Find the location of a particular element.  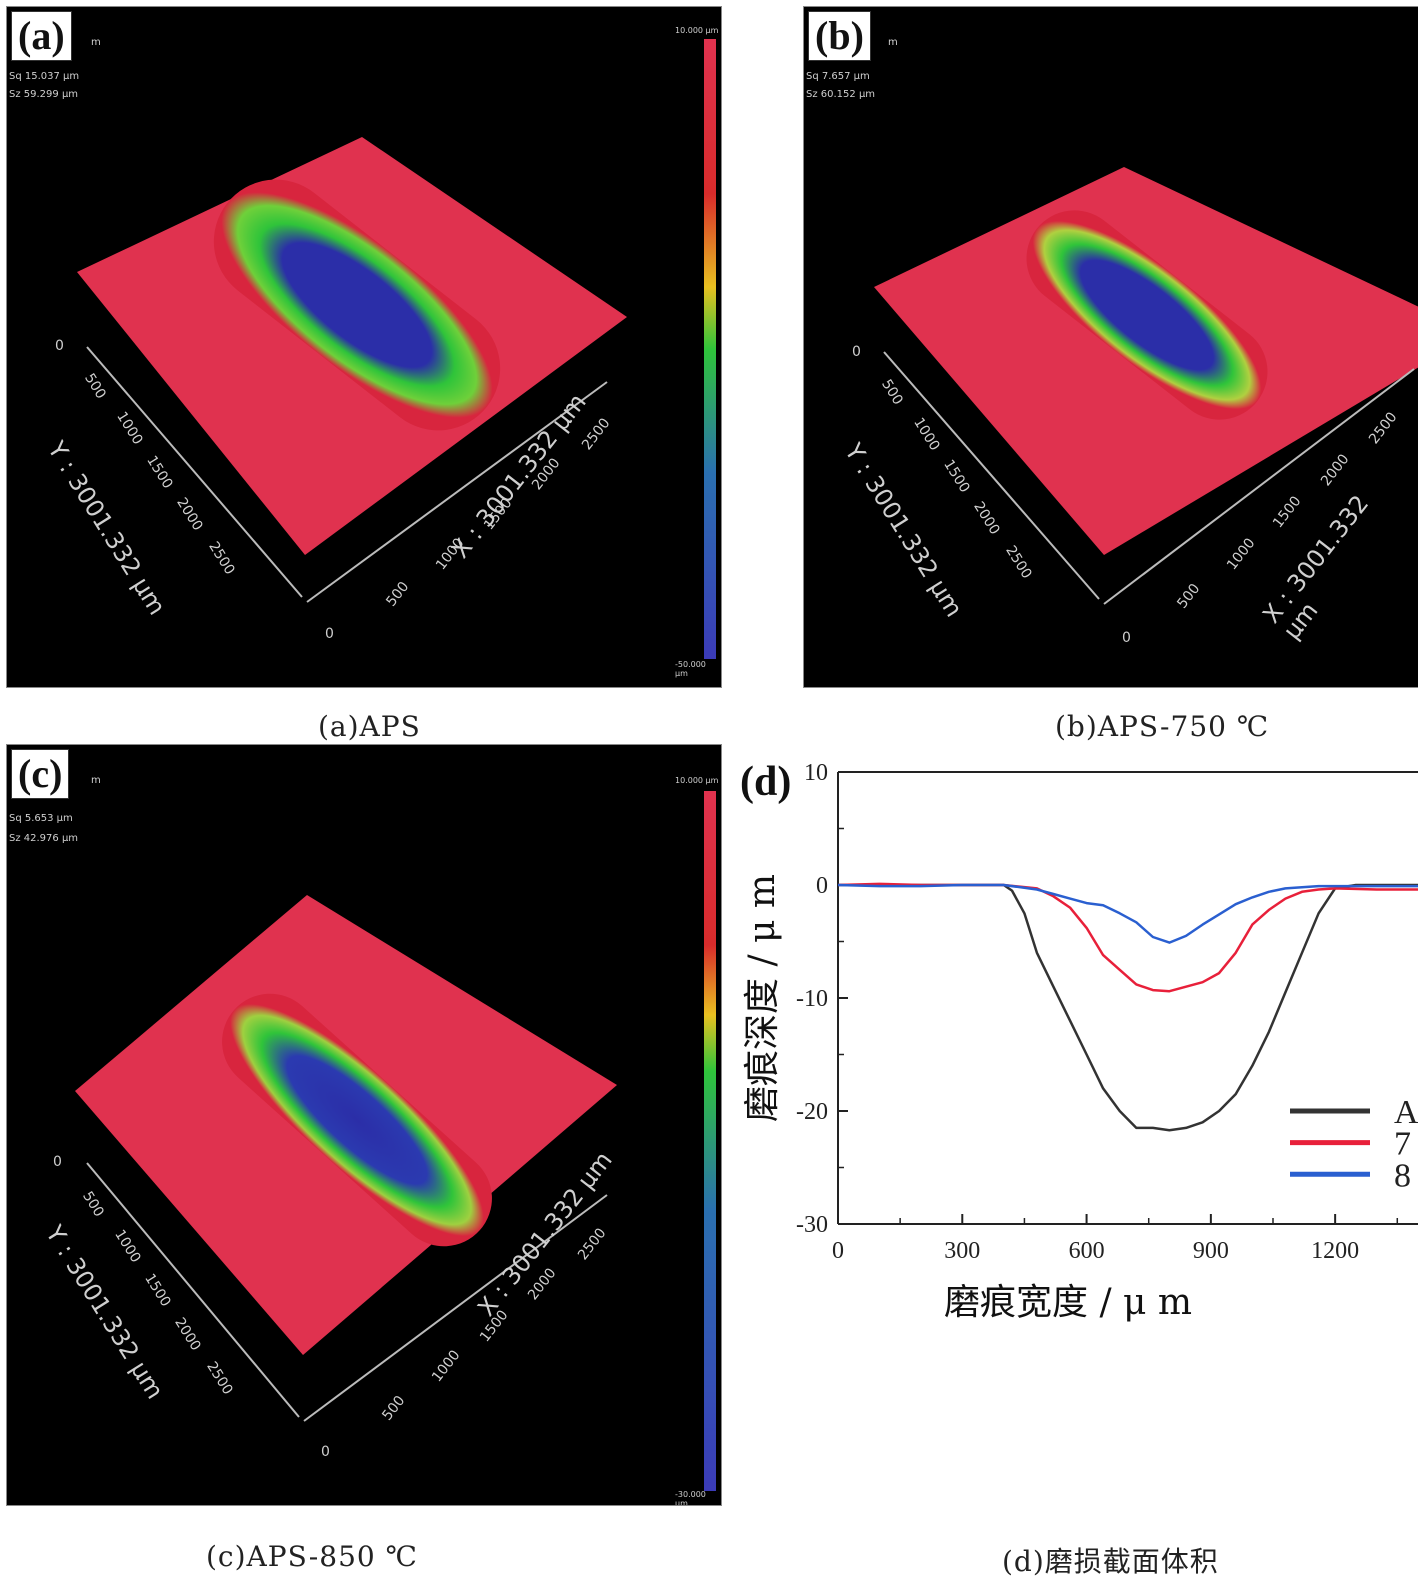

x-tick-label: 900 is located at coordinates (1211, 1251).